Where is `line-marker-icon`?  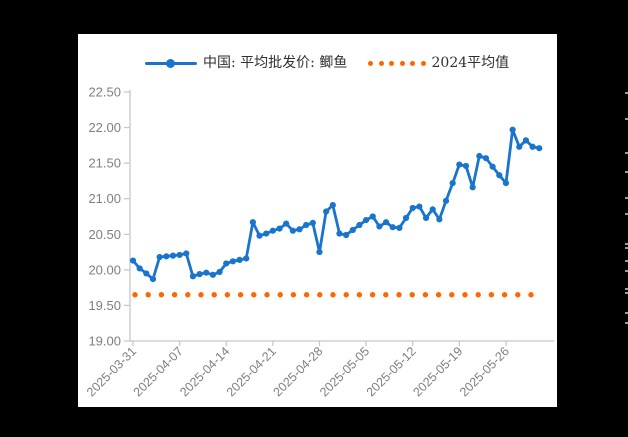
line-marker-icon is located at coordinates (171, 63).